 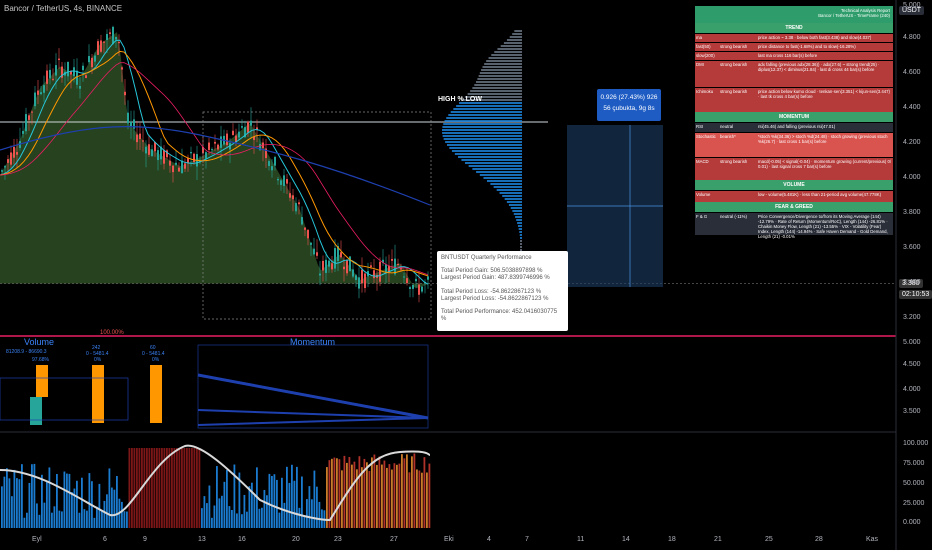 What do you see at coordinates (912, 10) in the screenshot?
I see `currency-badge: USDT` at bounding box center [912, 10].